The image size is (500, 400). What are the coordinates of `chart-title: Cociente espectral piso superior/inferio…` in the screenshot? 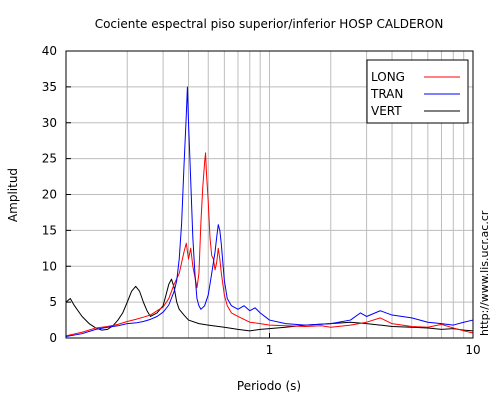 It's located at (269, 24).